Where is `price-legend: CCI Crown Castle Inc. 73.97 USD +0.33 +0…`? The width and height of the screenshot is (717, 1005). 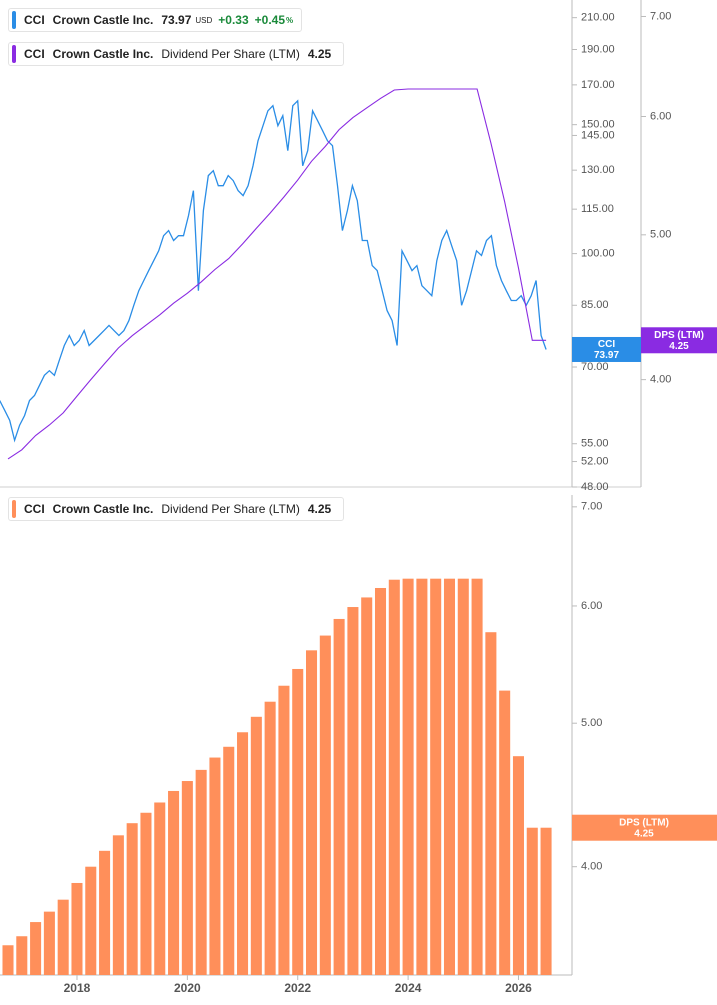
price-legend: CCI Crown Castle Inc. 73.97 USD +0.33 +0… is located at coordinates (155, 20).